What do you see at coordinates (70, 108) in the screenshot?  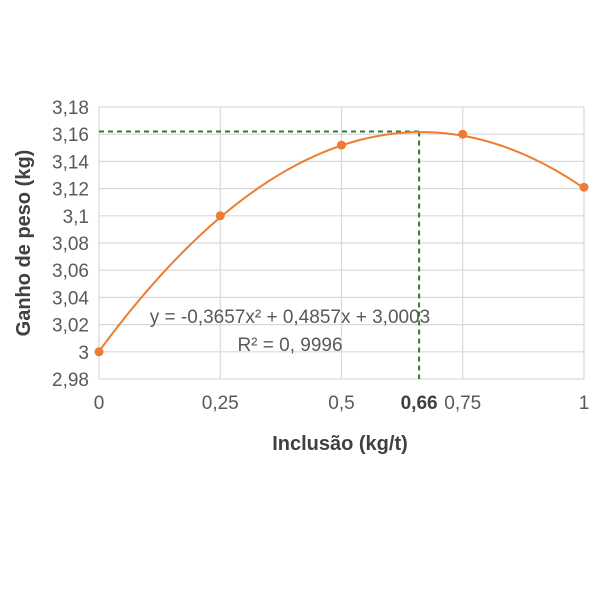 I see `y-tick-label: 3,18` at bounding box center [70, 108].